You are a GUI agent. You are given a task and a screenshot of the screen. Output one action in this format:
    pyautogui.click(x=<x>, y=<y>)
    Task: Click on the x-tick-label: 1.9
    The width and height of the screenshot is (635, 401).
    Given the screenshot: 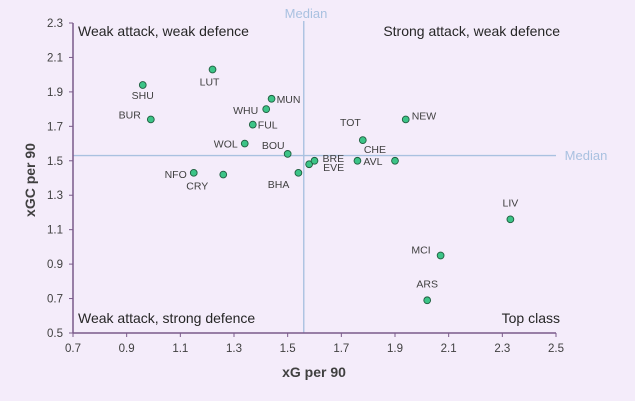 What is the action you would take?
    pyautogui.click(x=395, y=349)
    